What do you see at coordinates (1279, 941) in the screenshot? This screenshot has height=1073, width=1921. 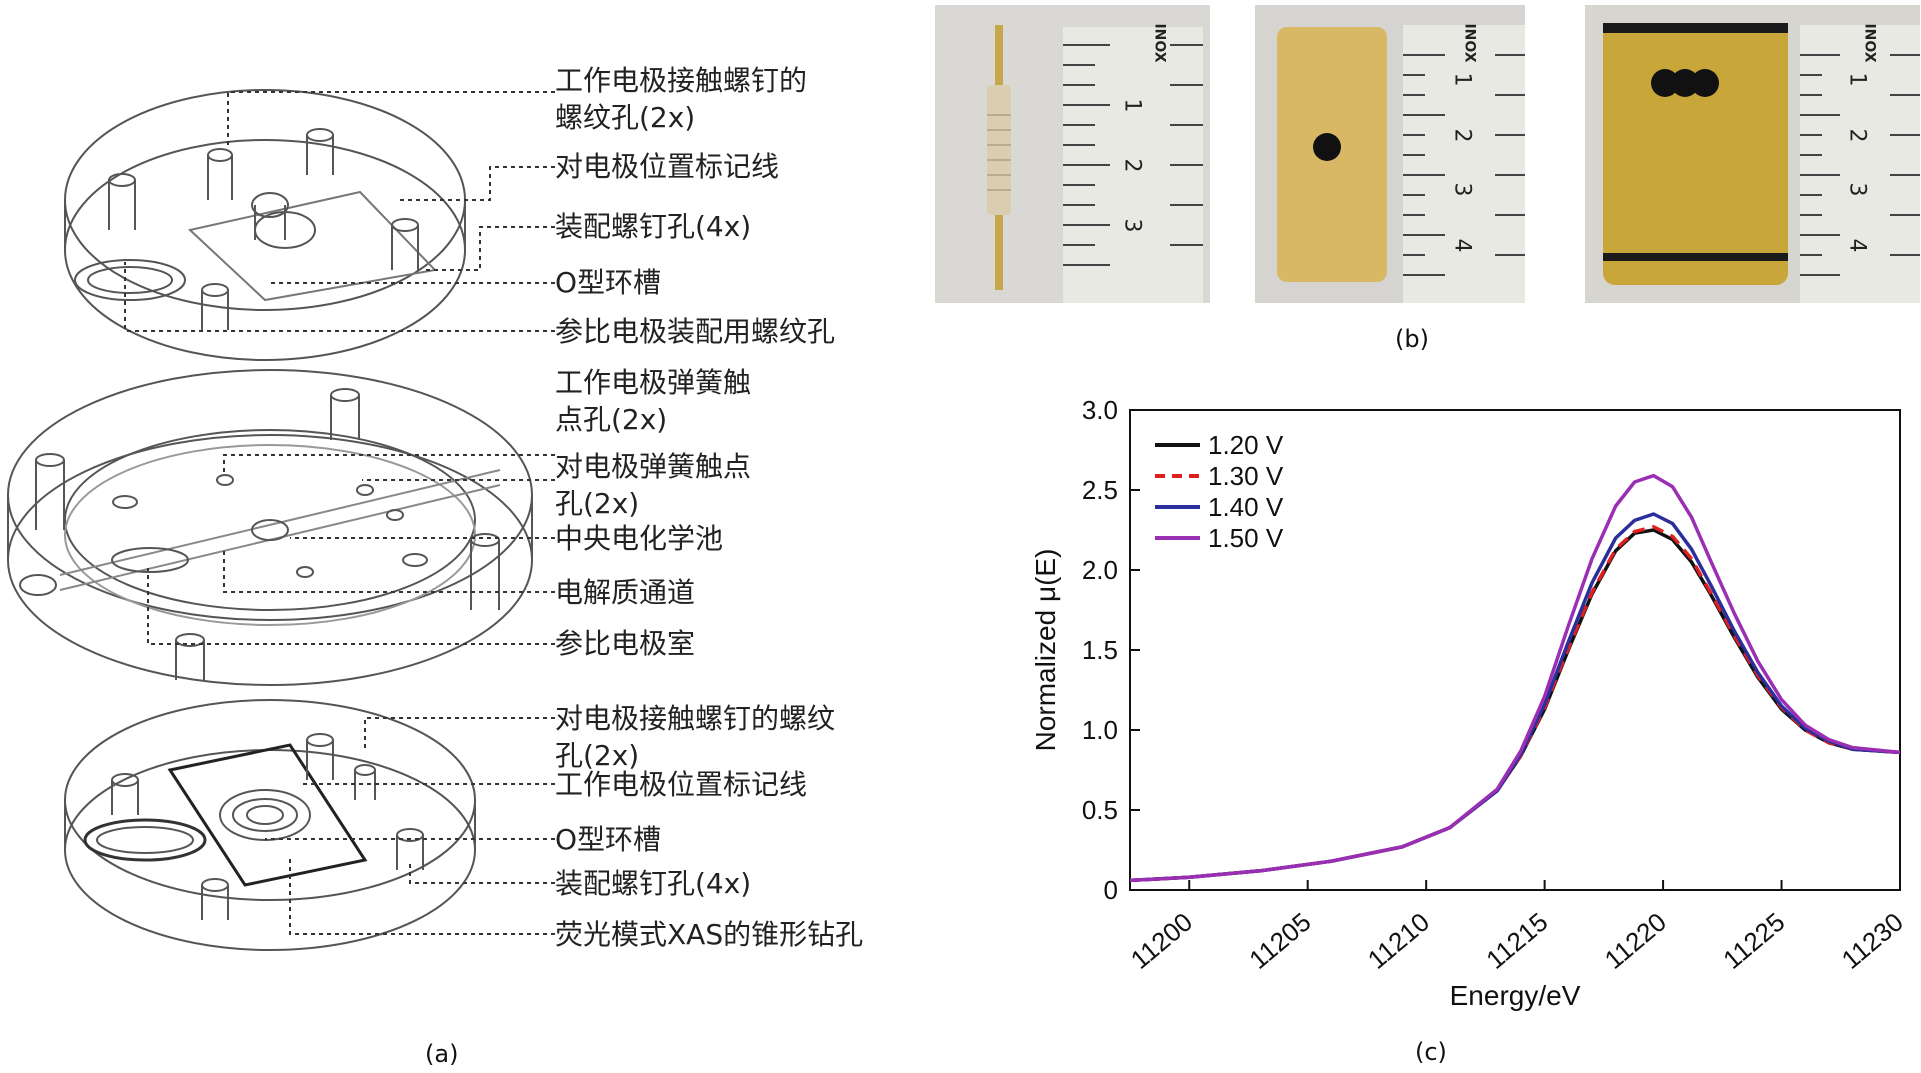 I see `x-tick-label: 11205` at bounding box center [1279, 941].